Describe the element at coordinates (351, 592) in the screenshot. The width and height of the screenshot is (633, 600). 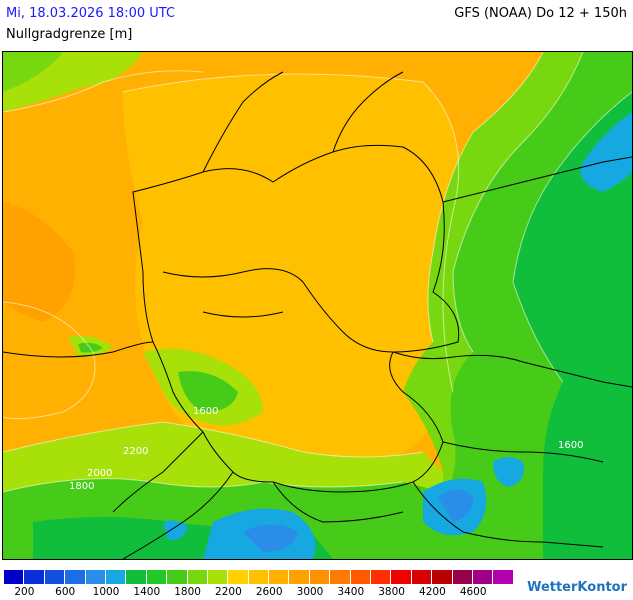
I see `legend-tick-label: 3400` at that location.